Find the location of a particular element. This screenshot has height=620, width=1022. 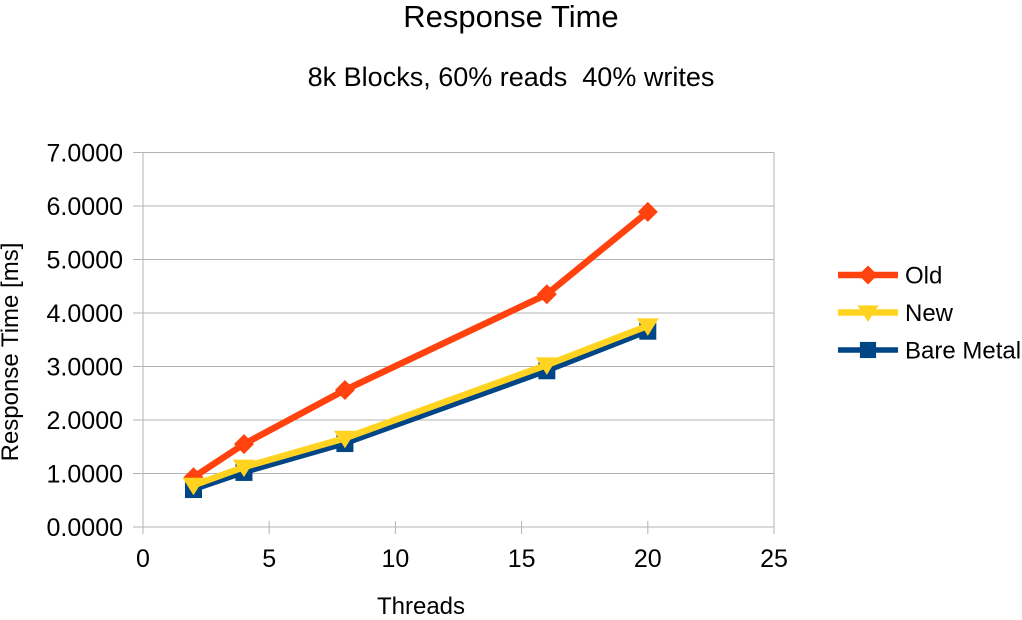

x-tick-label: 10 is located at coordinates (395, 559).